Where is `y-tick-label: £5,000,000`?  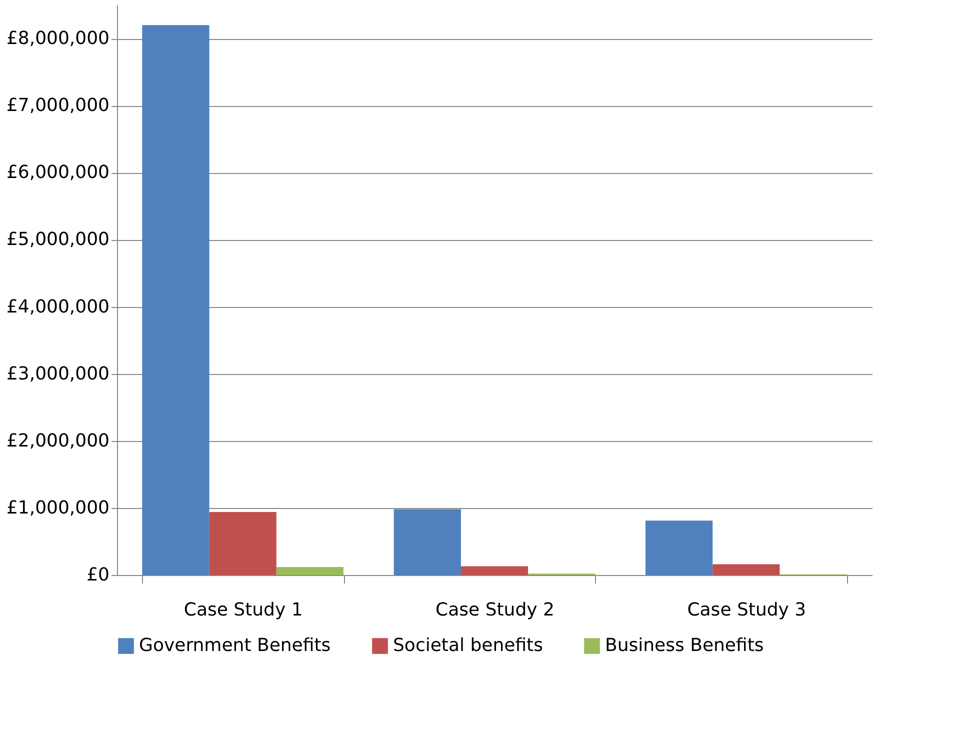
y-tick-label: £5,000,000 is located at coordinates (58, 239).